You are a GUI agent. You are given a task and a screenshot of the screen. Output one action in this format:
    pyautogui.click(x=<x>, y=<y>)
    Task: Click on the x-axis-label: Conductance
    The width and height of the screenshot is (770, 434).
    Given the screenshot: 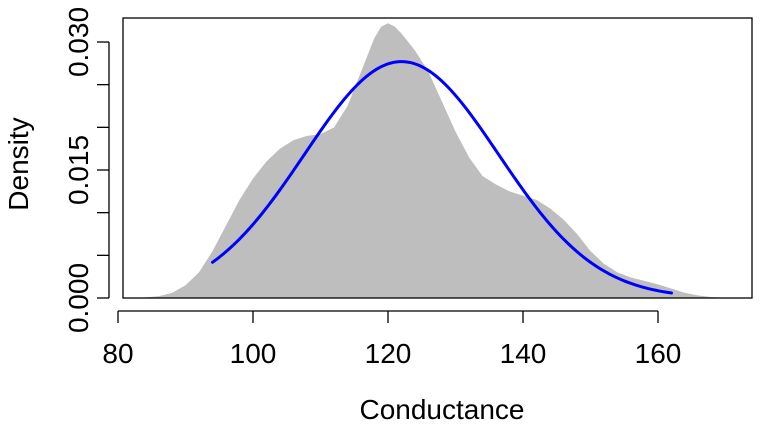 What is the action you would take?
    pyautogui.click(x=441, y=409)
    